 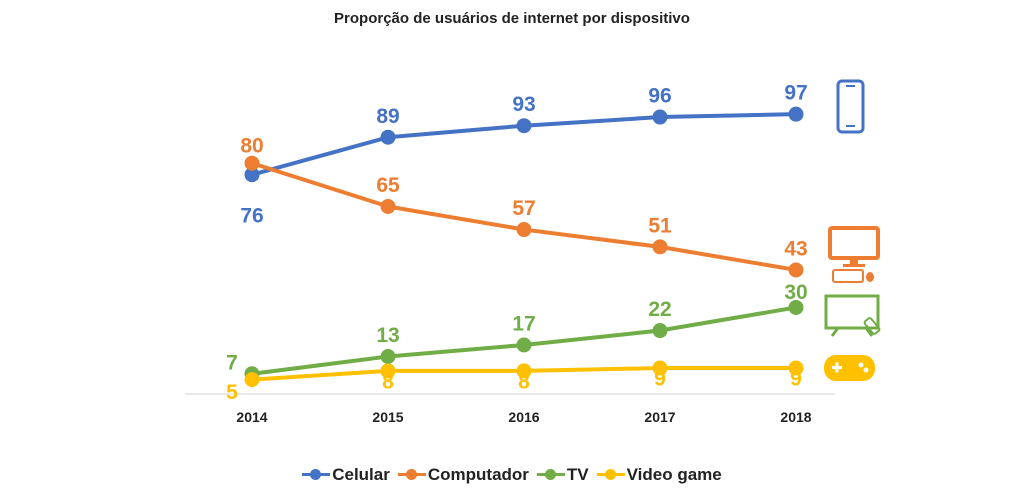 What do you see at coordinates (659, 309) in the screenshot?
I see `data-label-tv: 22` at bounding box center [659, 309].